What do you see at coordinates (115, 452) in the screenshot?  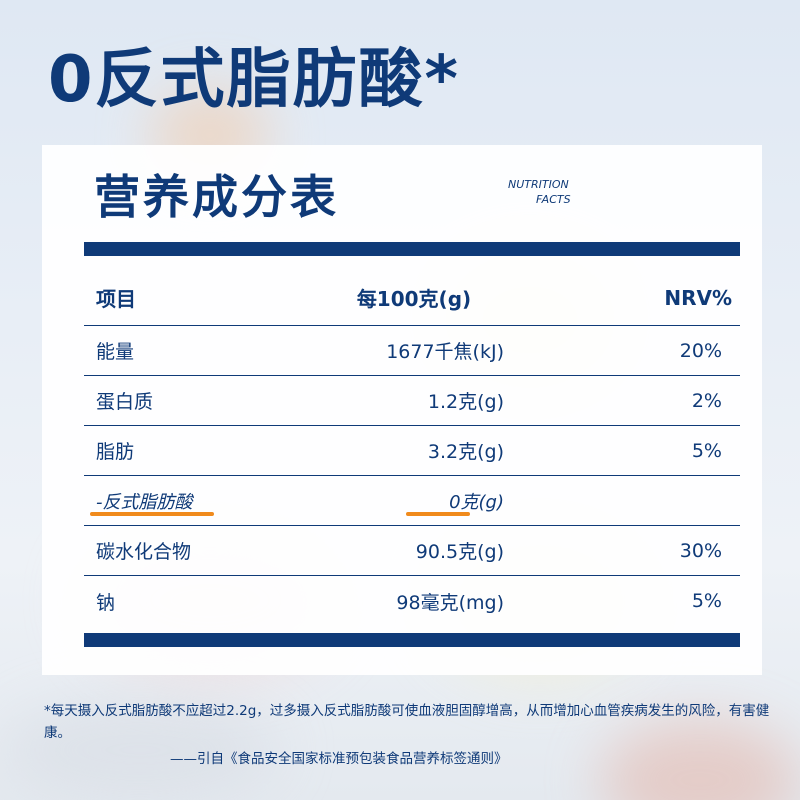 I see `row-item: 脂肪` at bounding box center [115, 452].